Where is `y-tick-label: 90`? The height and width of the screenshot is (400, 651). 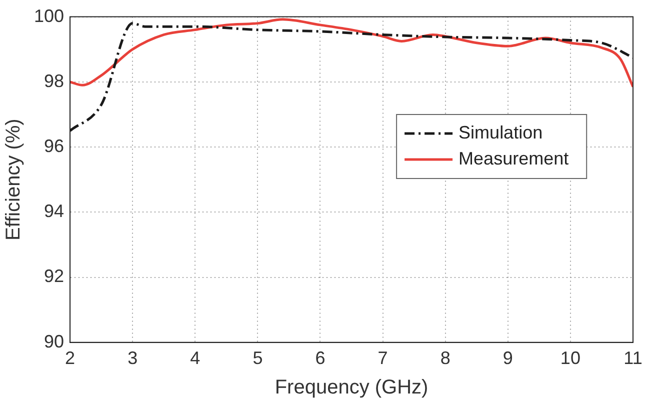
y-tick-label: 90 is located at coordinates (54, 341).